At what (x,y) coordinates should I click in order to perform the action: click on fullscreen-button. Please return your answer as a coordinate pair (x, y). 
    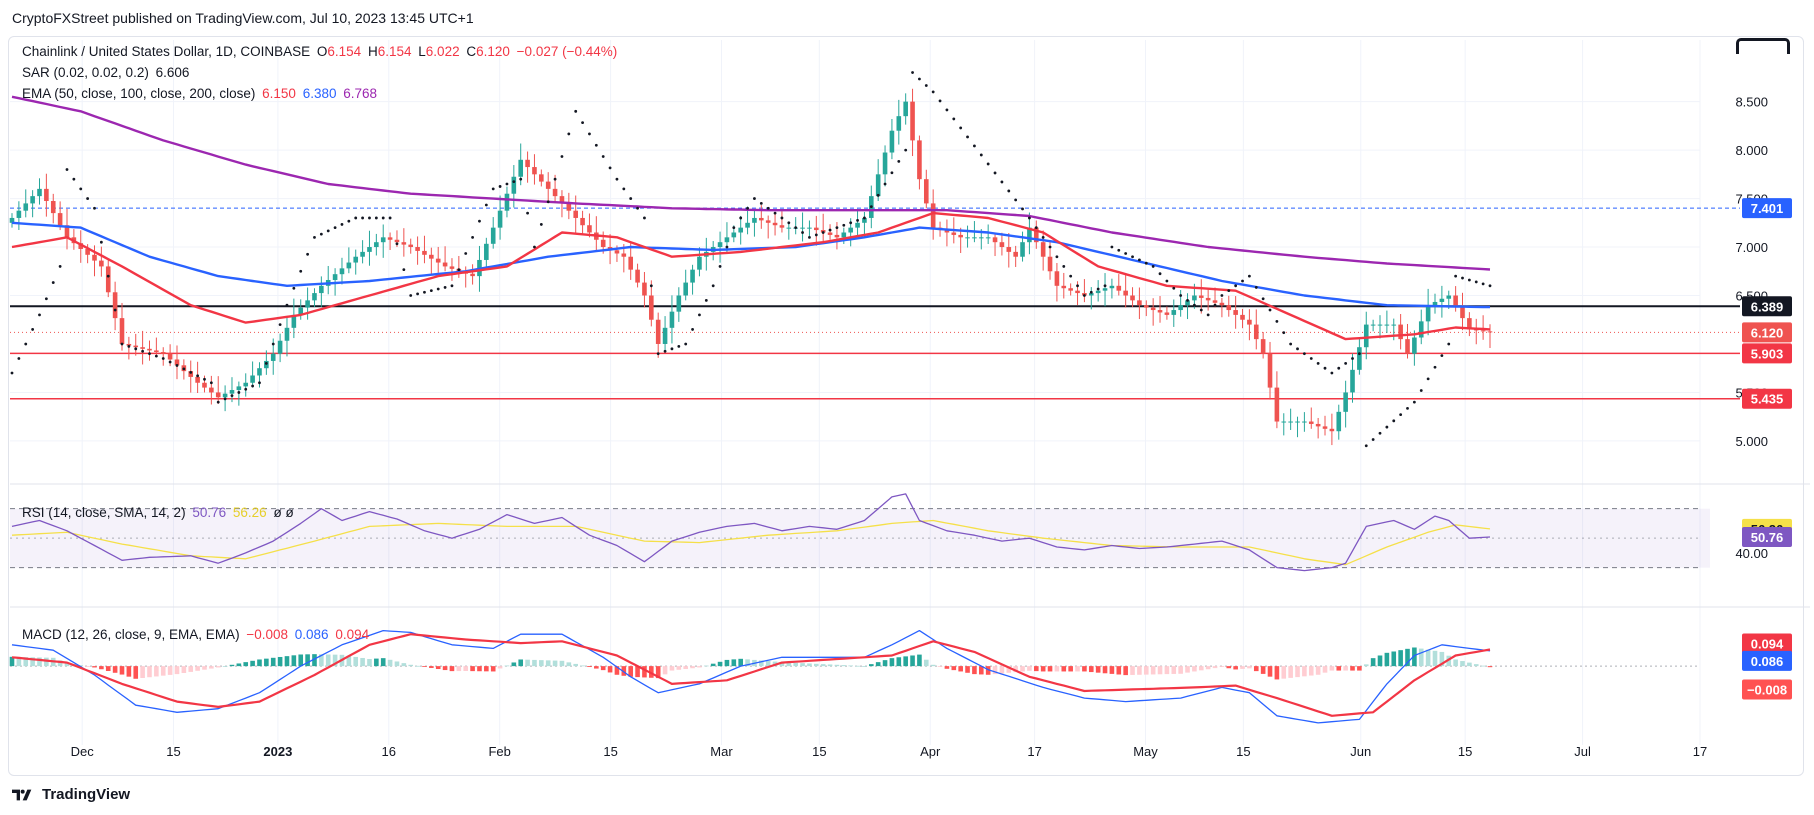
    Looking at the image, I should click on (1763, 46).